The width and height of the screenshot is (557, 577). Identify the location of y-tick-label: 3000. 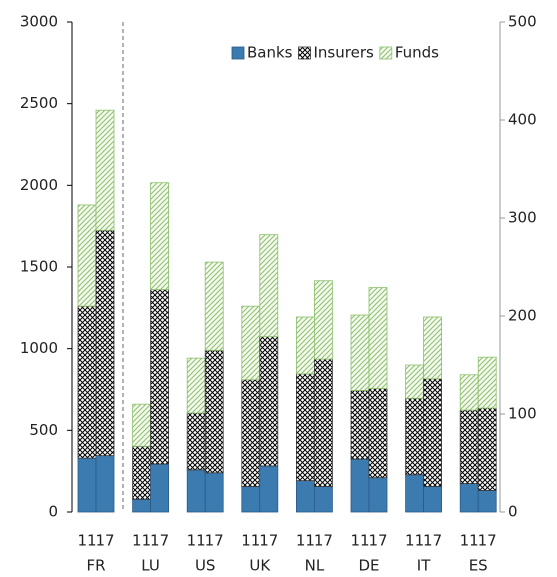
(39, 22).